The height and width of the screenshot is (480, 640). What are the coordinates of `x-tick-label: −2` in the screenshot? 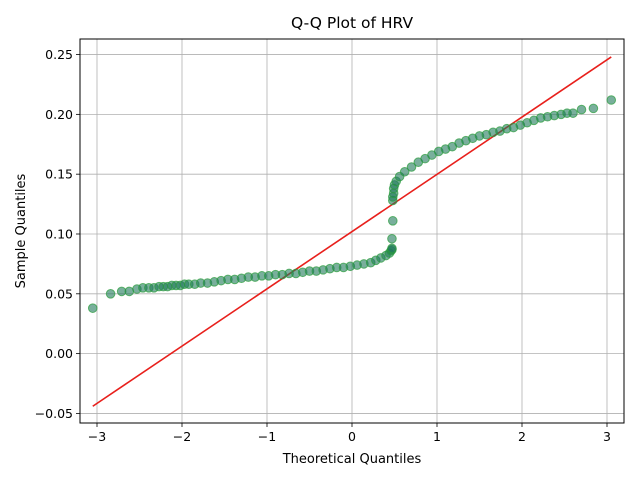 It's located at (182, 436).